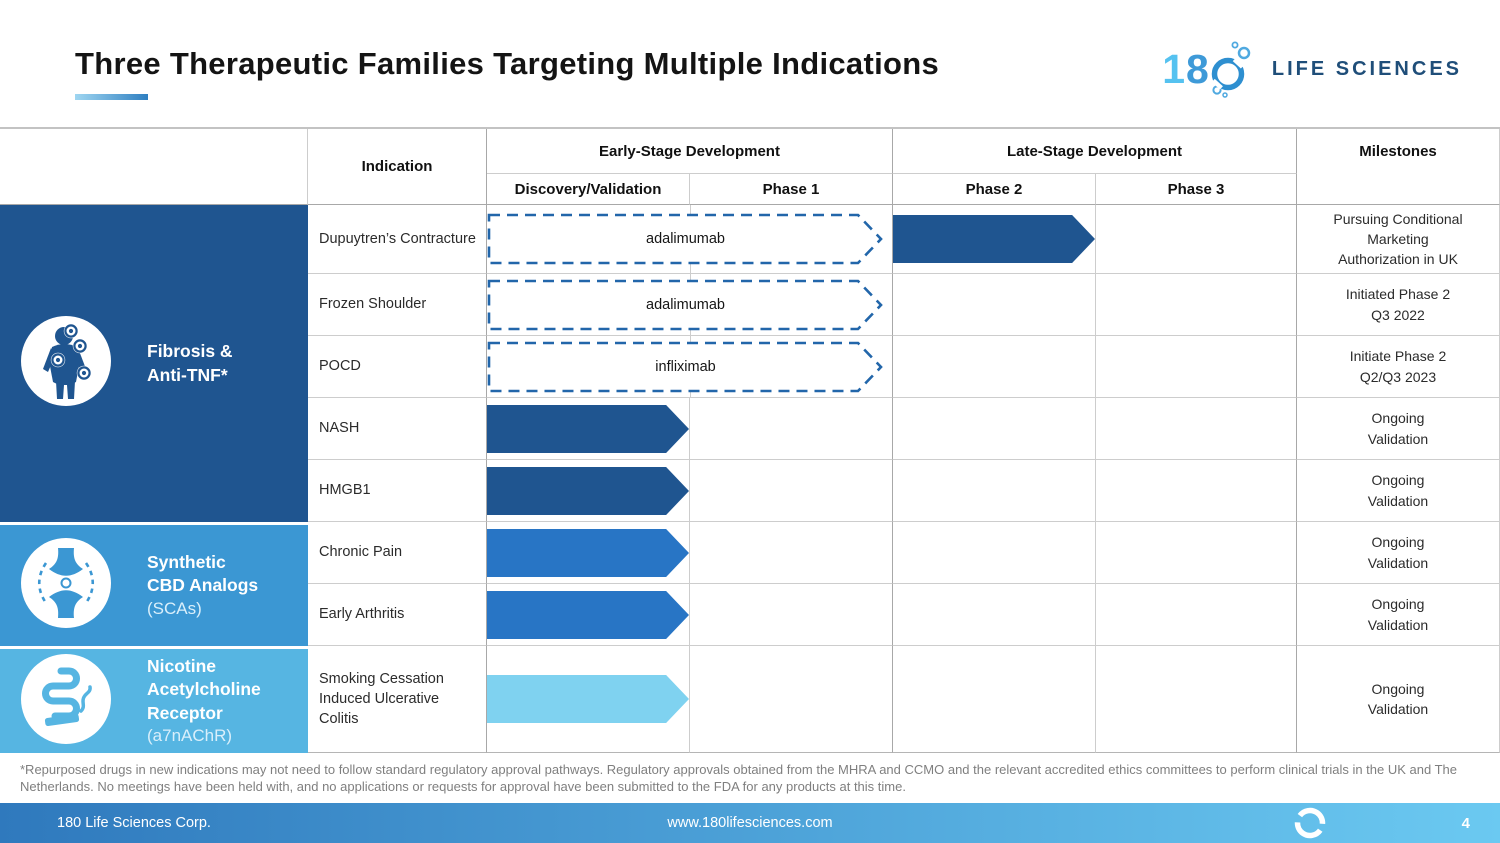 The image size is (1500, 843). What do you see at coordinates (791, 189) in the screenshot?
I see `phase1-header: Phase 1` at bounding box center [791, 189].